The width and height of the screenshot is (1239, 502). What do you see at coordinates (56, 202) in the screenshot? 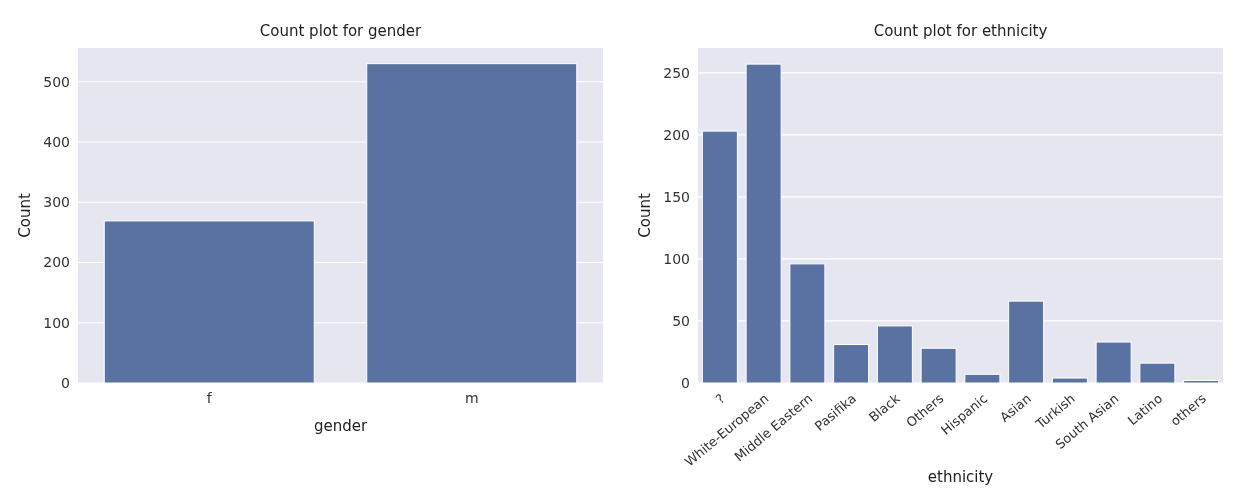
I see `y-tick-label: 300` at bounding box center [56, 202].